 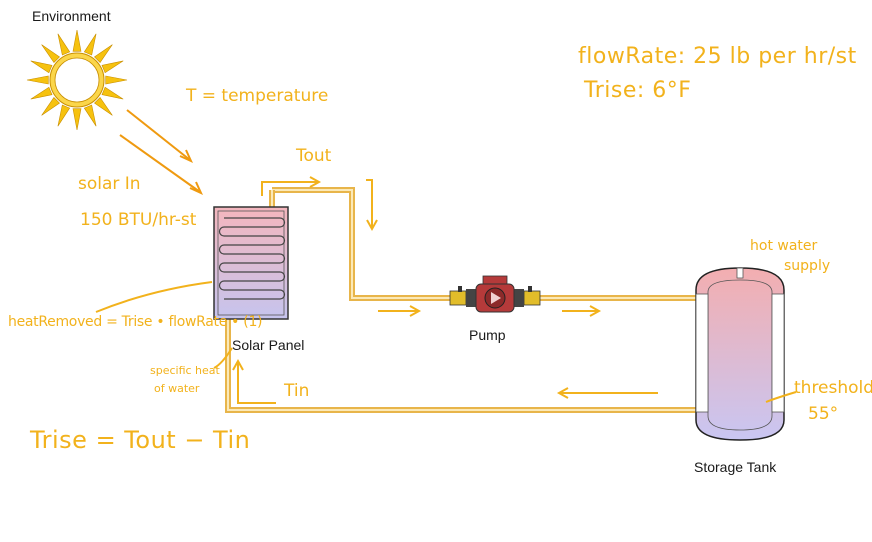 What do you see at coordinates (823, 414) in the screenshot?
I see `threshold-value-note: 55°` at bounding box center [823, 414].